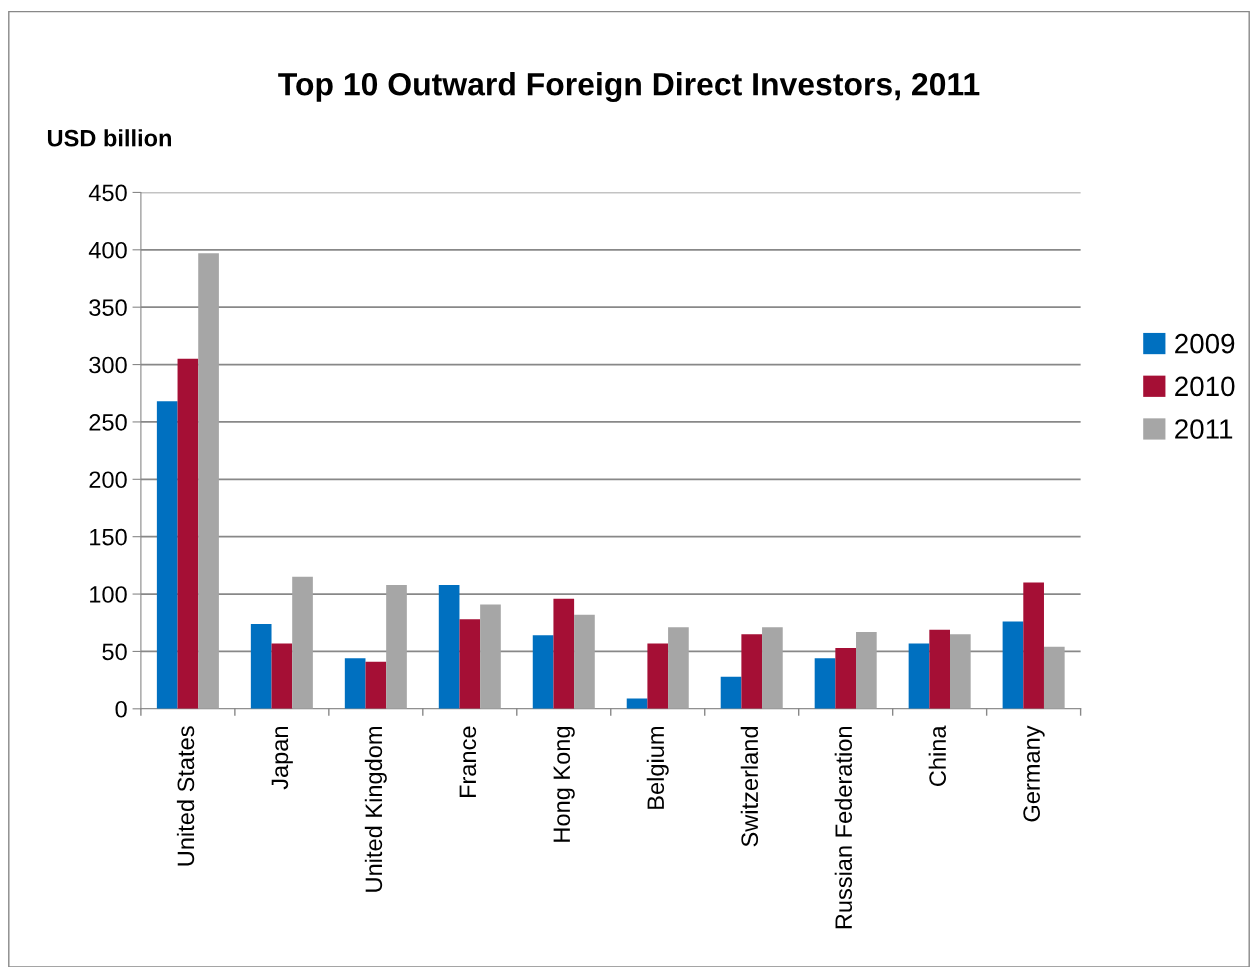 The image size is (1258, 967). I want to click on legend-label: 2010, so click(1205, 386).